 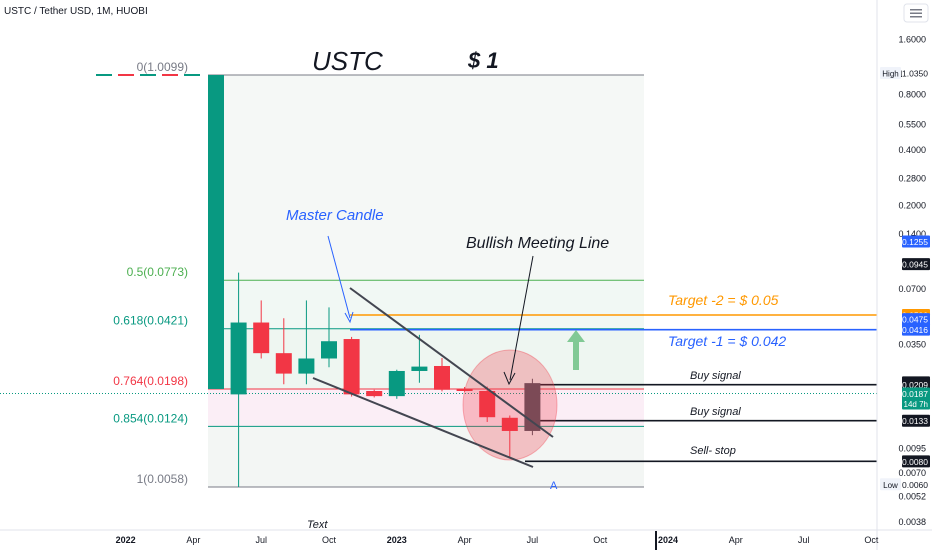 What do you see at coordinates (713, 451) in the screenshot?
I see `sell-stop-label: Sell- stop` at bounding box center [713, 451].